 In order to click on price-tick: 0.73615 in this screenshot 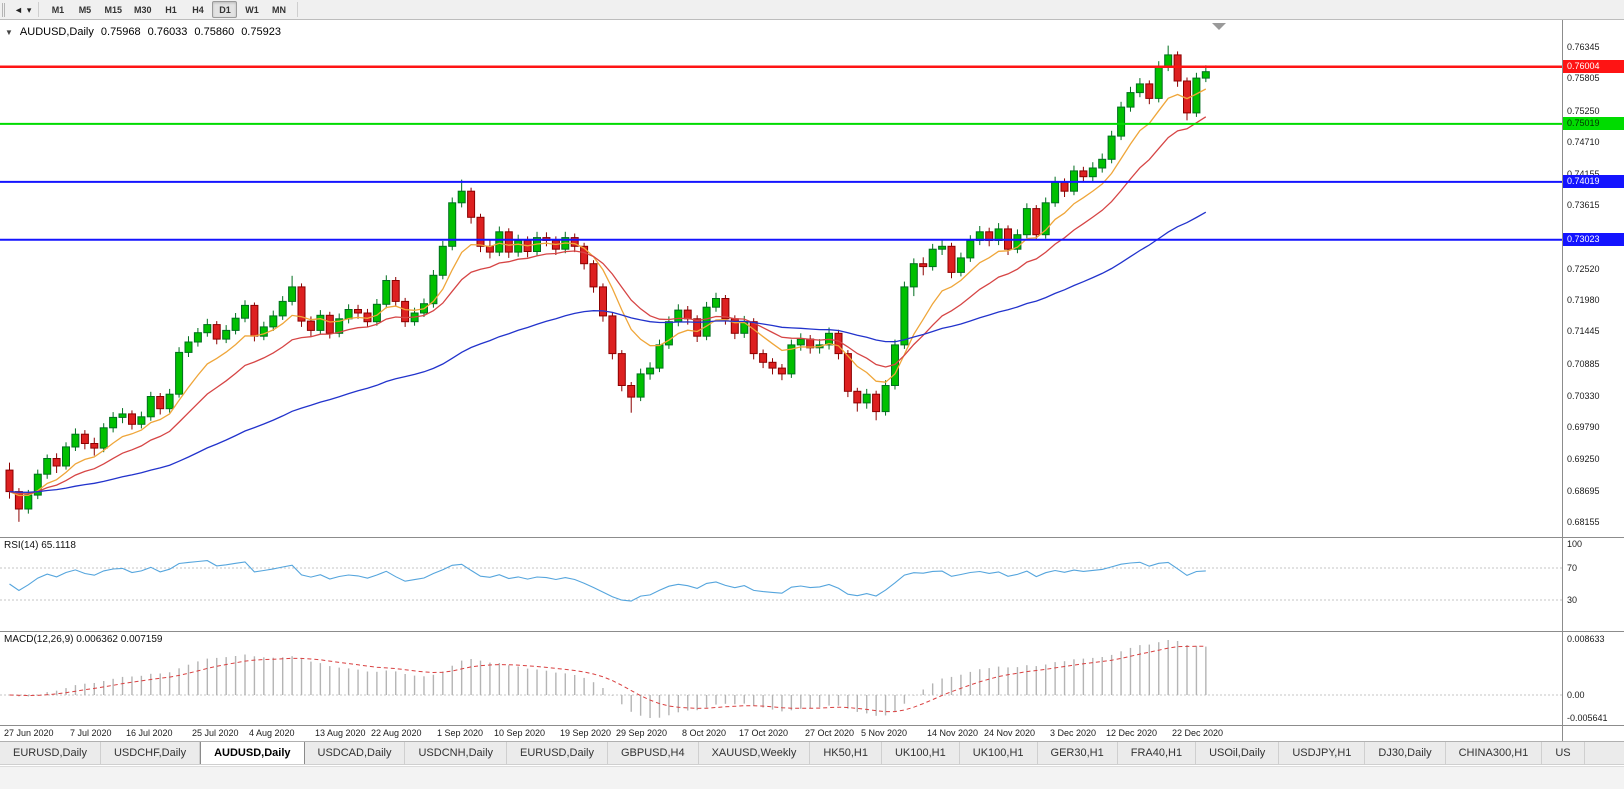, I will do `click(1583, 205)`.